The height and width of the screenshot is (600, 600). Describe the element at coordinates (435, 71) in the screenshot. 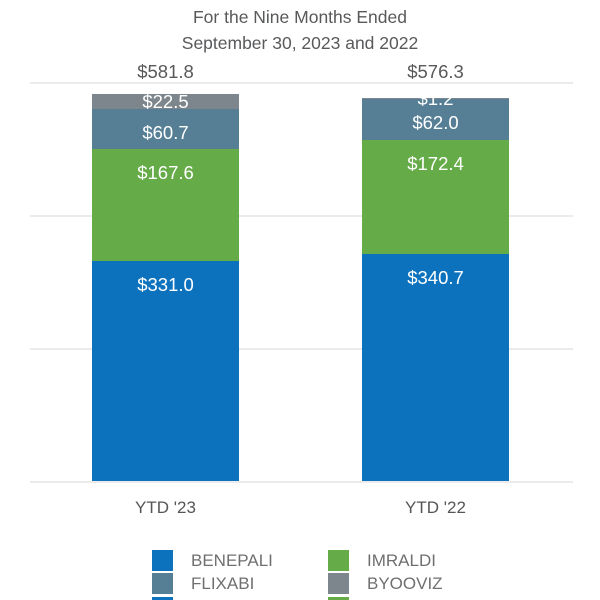

I see `total-value-label: $576.3` at that location.